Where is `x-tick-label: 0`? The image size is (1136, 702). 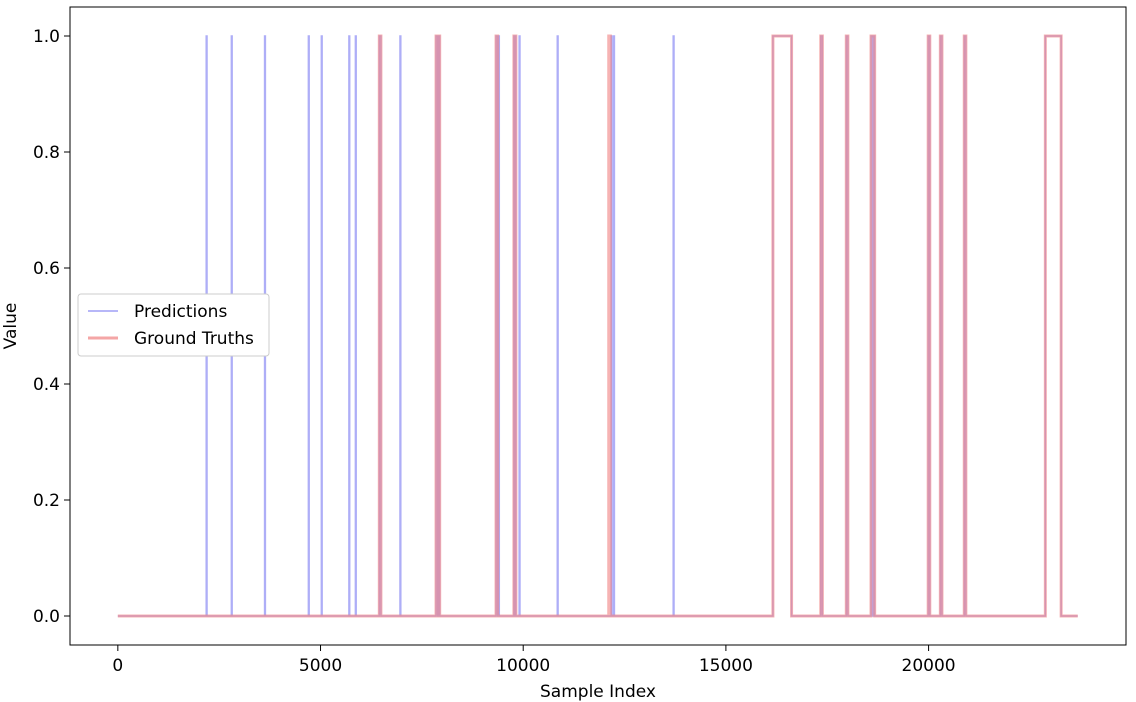 x-tick-label: 0 is located at coordinates (117, 666).